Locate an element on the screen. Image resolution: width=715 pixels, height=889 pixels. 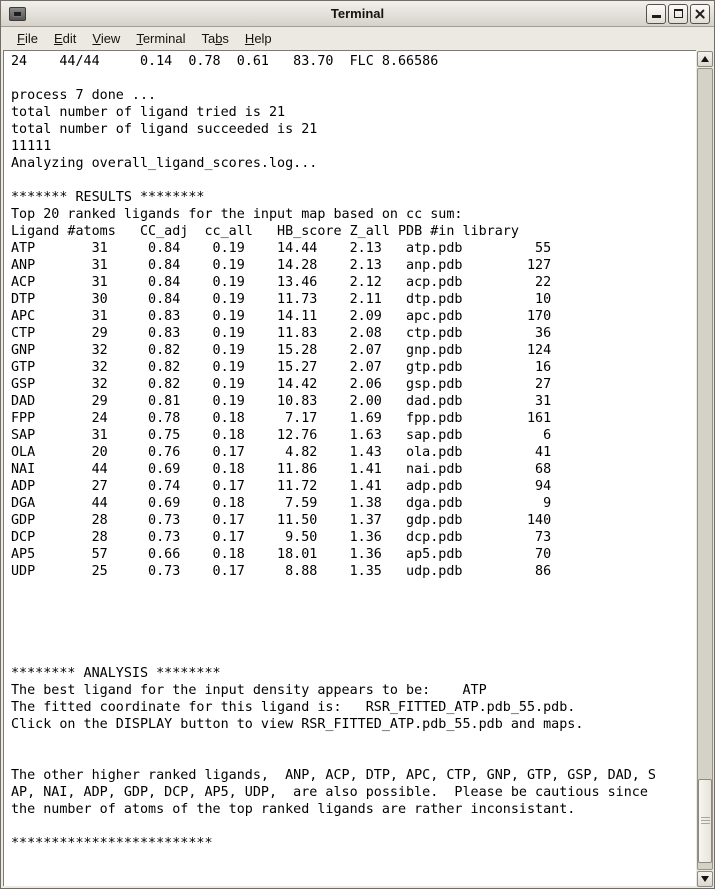
scrollbar-trough is located at coordinates (705, 469).